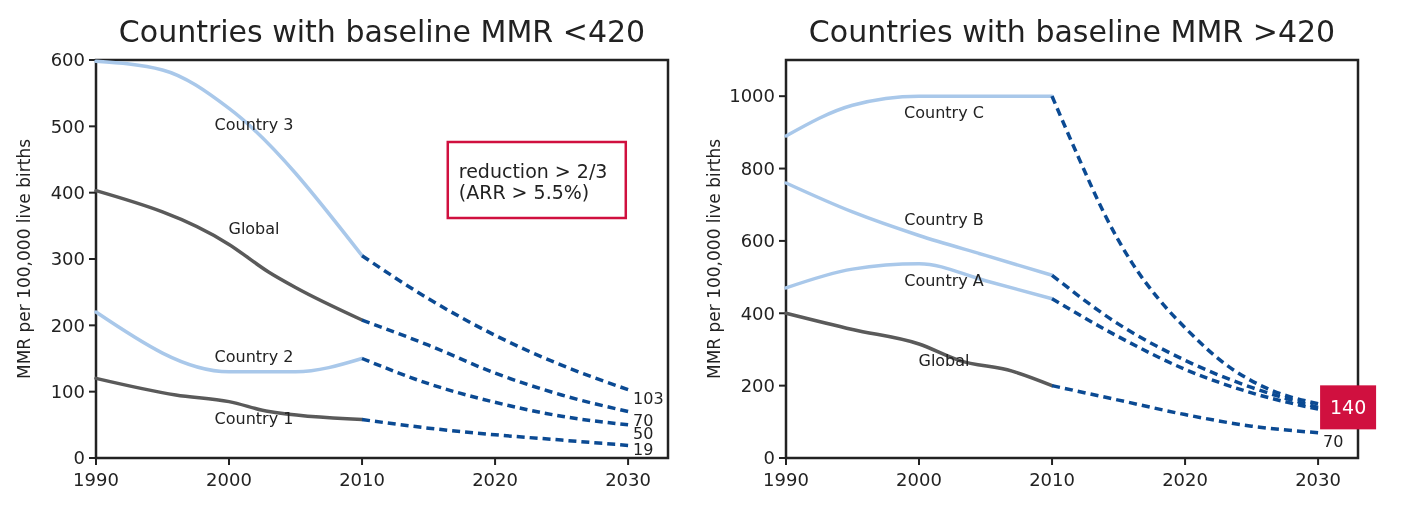 The image size is (1403, 513). Describe the element at coordinates (757, 168) in the screenshot. I see `y-tick-label: 800` at that location.